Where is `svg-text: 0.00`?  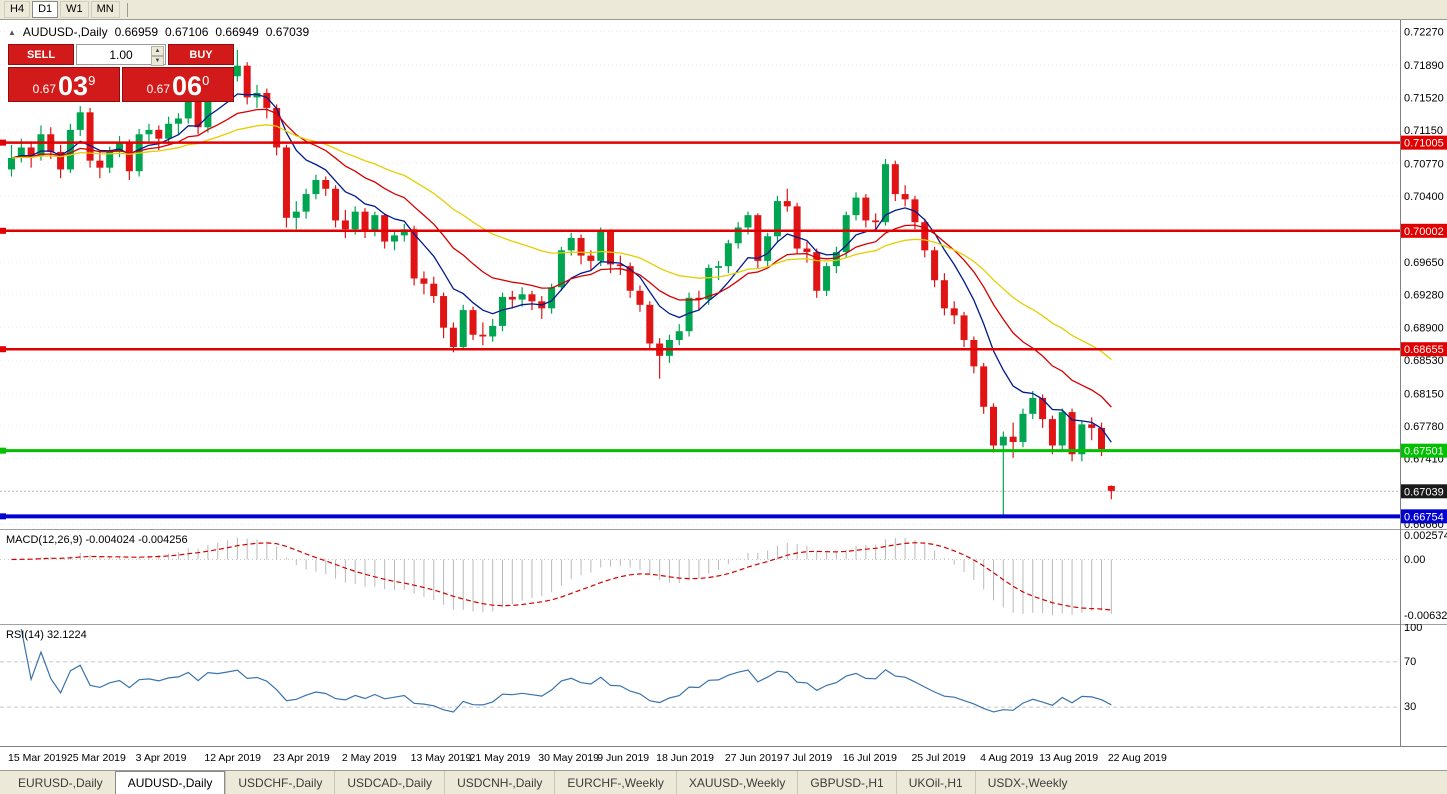 svg-text: 0.00 is located at coordinates (1414, 560).